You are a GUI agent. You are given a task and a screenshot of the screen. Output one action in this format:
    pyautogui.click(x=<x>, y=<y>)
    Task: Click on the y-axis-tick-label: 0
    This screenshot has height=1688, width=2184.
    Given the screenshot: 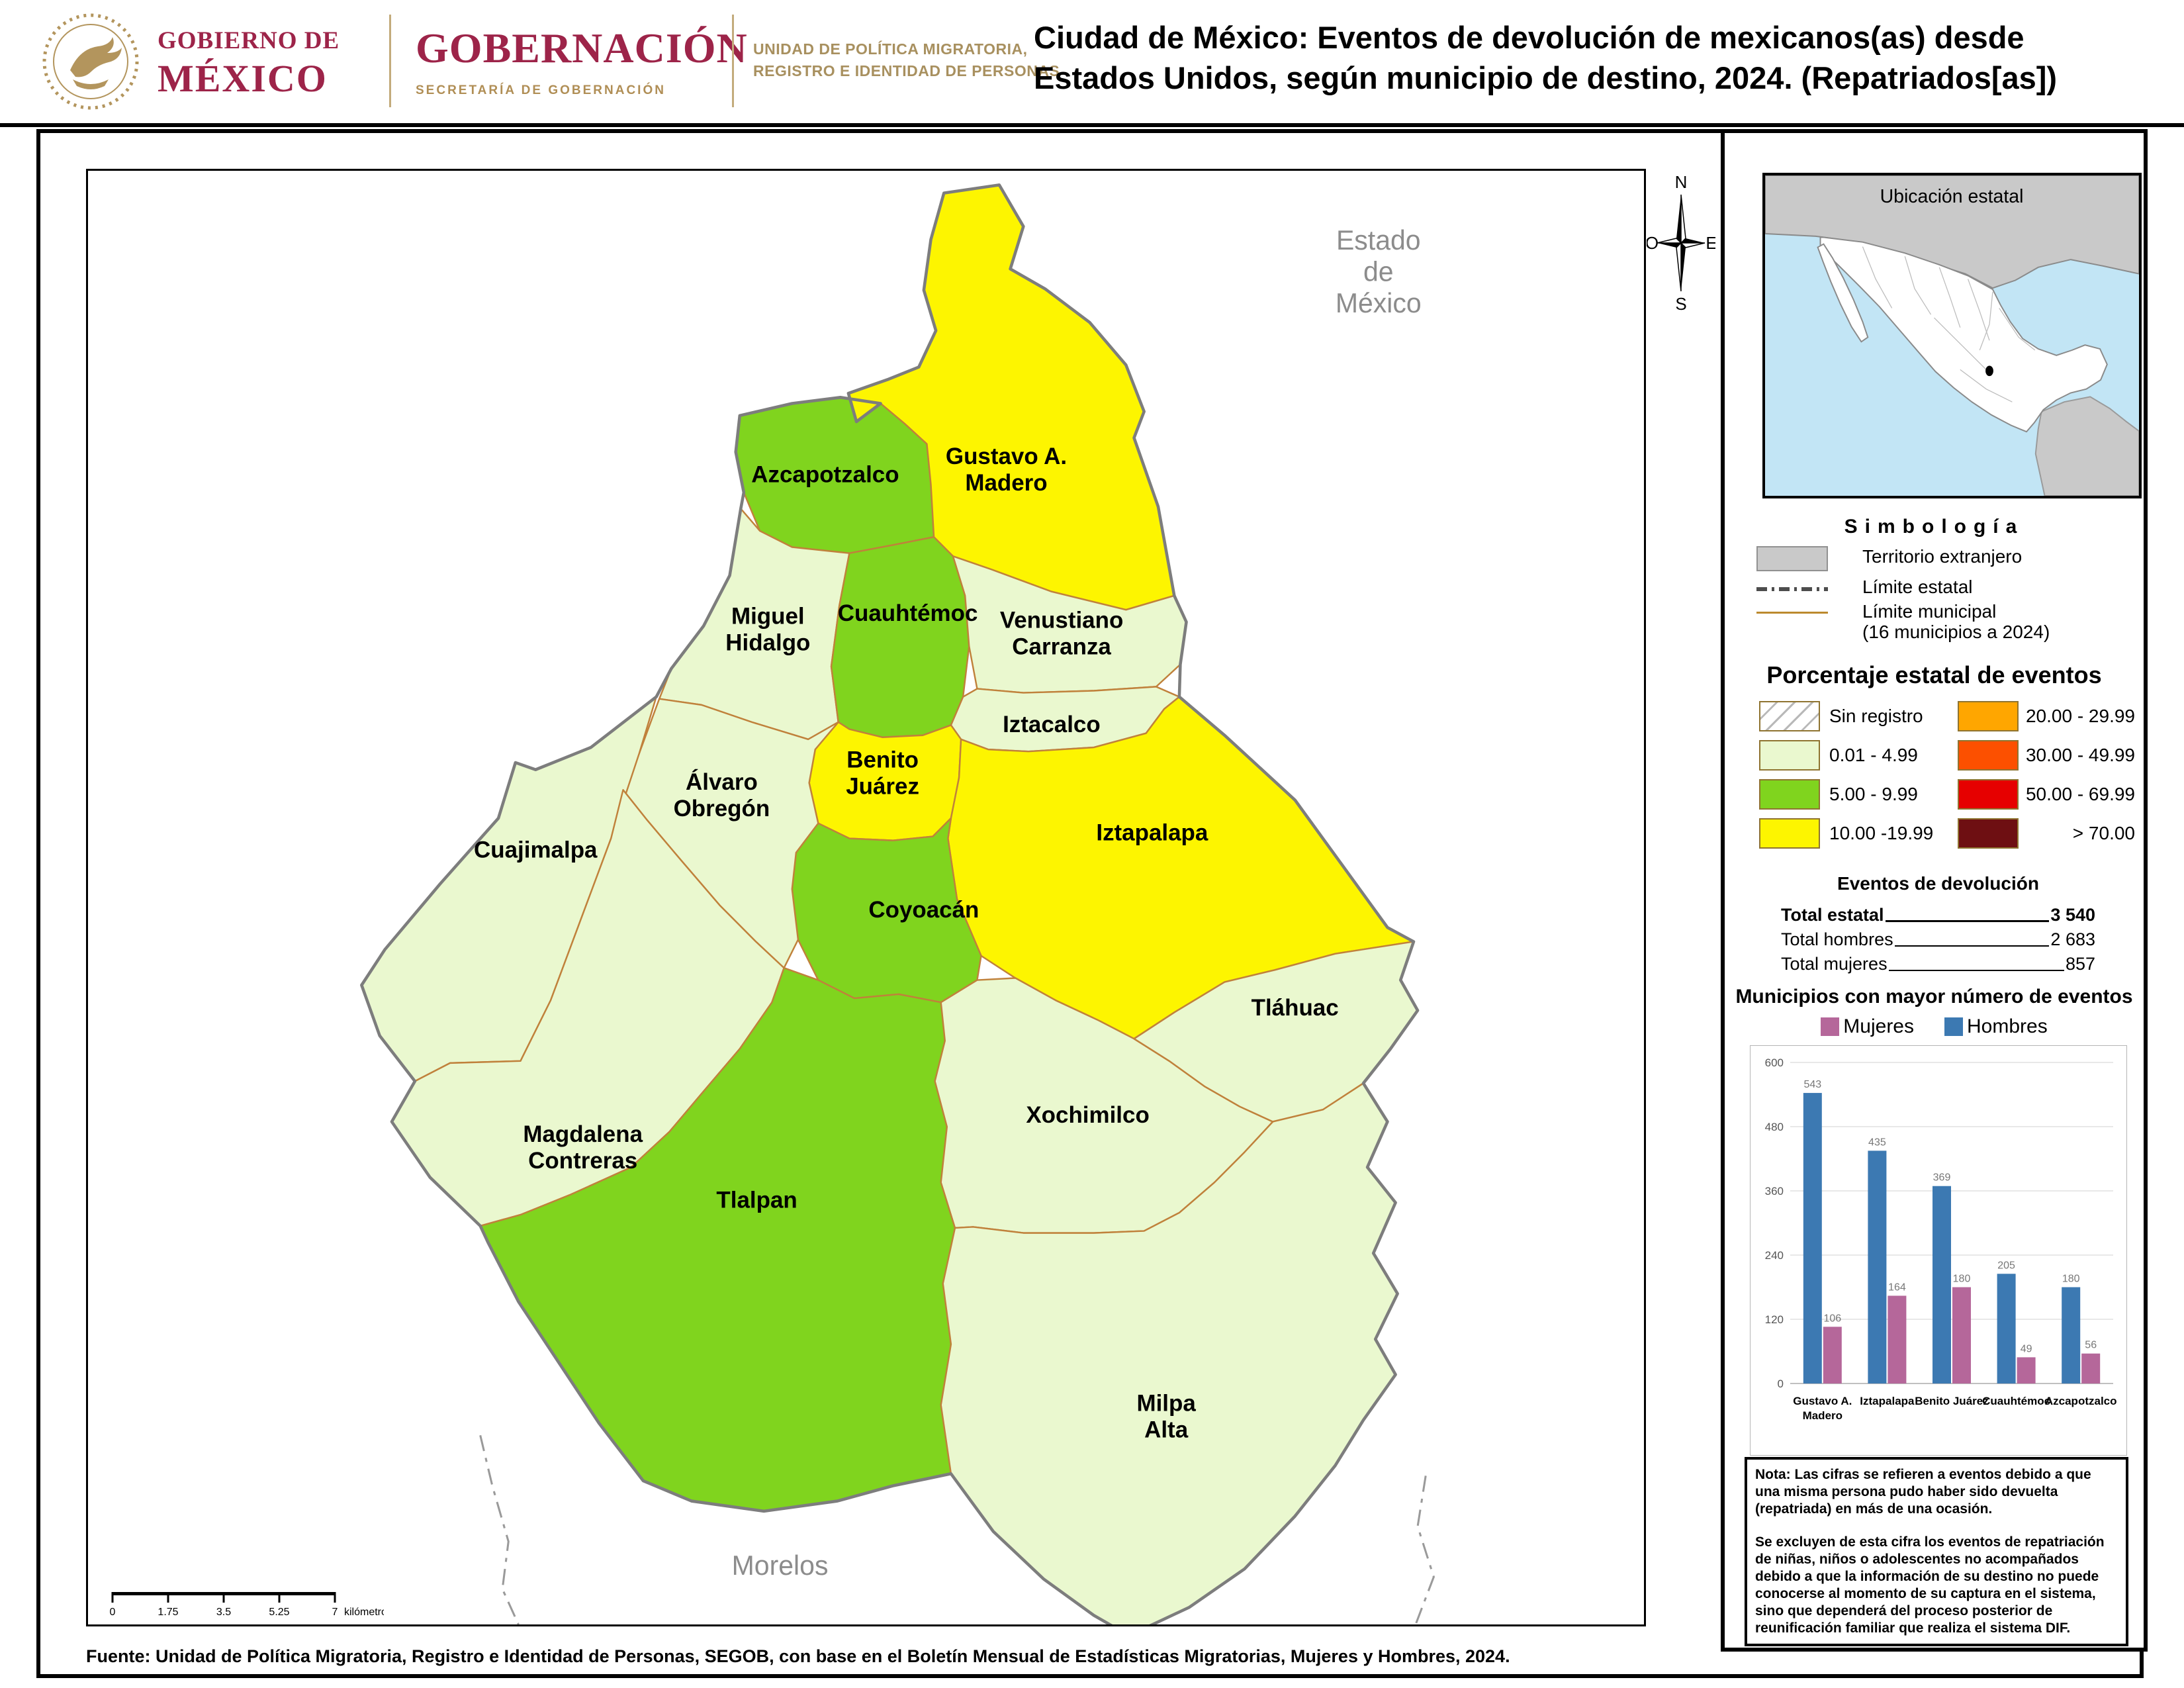 What is the action you would take?
    pyautogui.click(x=1781, y=1384)
    